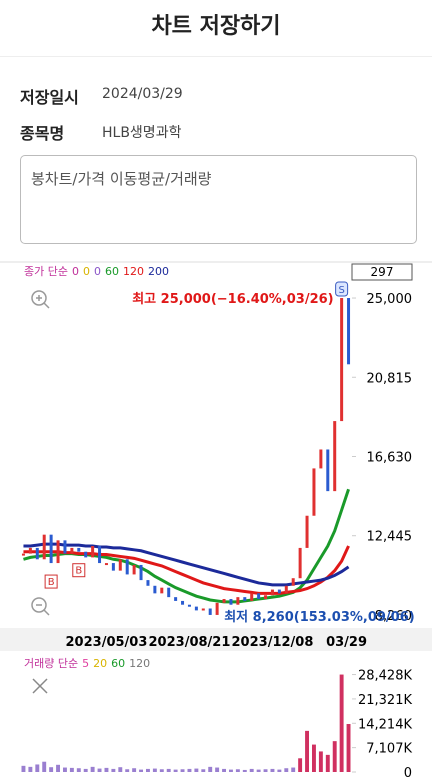 The width and height of the screenshot is (432, 783). Describe the element at coordinates (158, 271) in the screenshot. I see `legend-item: 200` at that location.